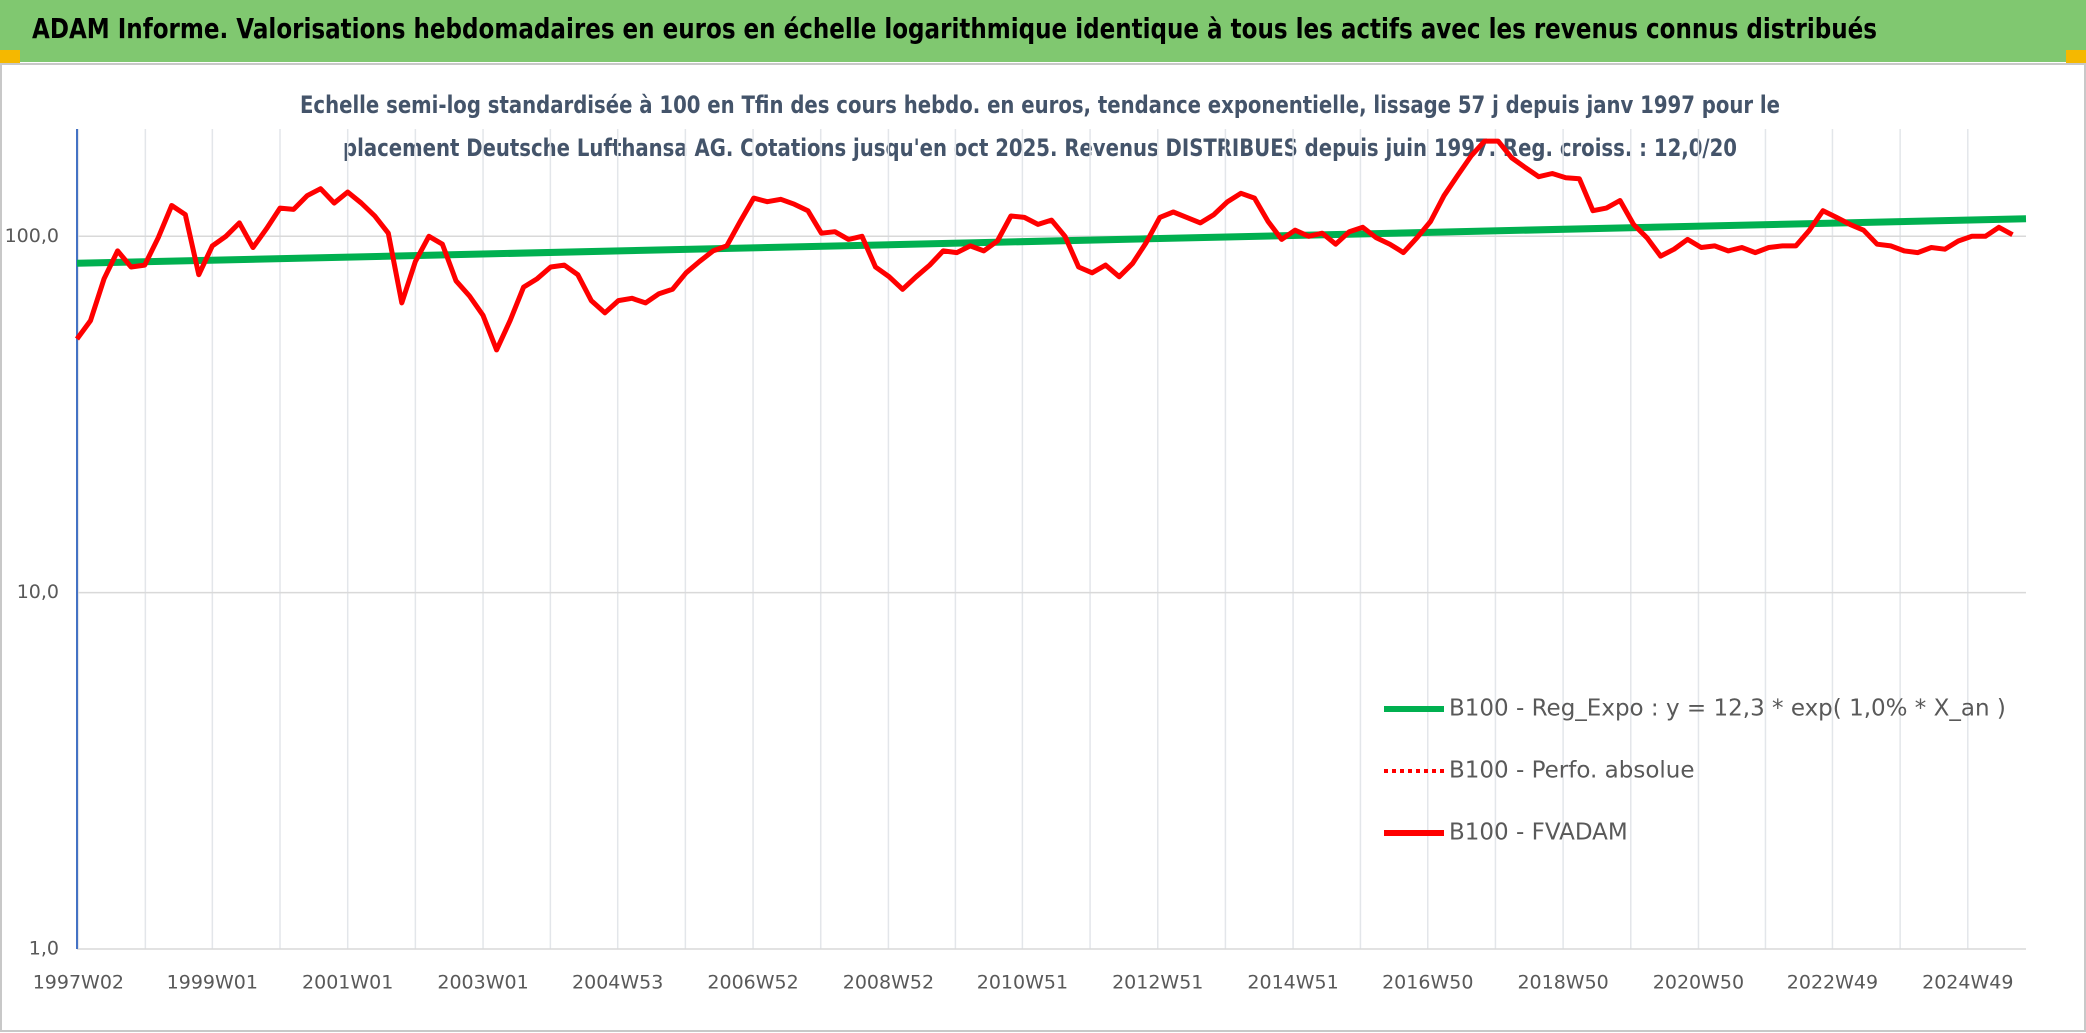 The image size is (2086, 1033). I want to click on x-tick-label: 2003W01, so click(482, 983).